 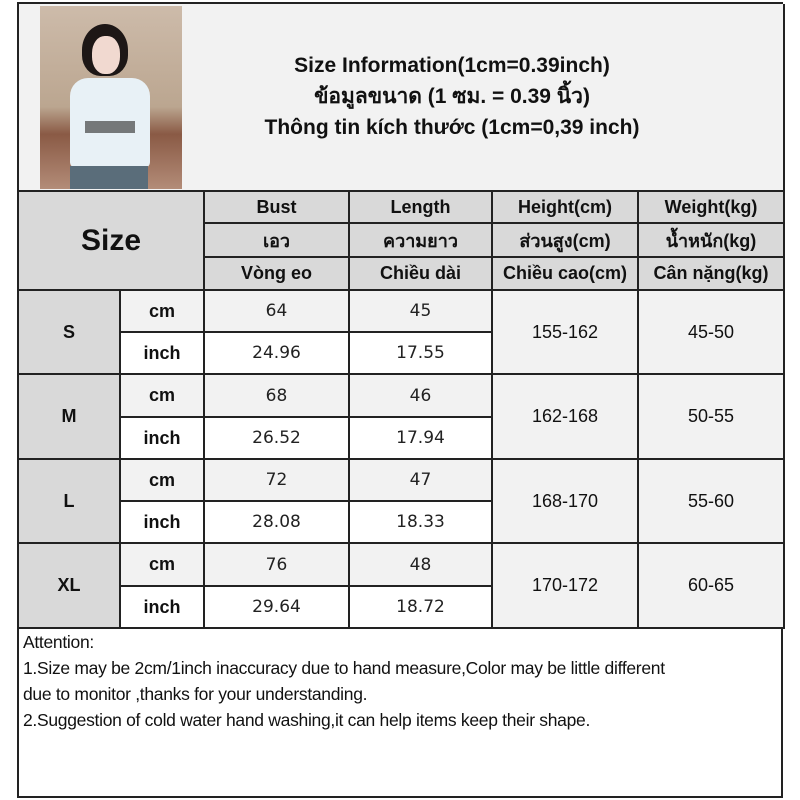 I want to click on m-weight: 50-55, so click(x=712, y=417).